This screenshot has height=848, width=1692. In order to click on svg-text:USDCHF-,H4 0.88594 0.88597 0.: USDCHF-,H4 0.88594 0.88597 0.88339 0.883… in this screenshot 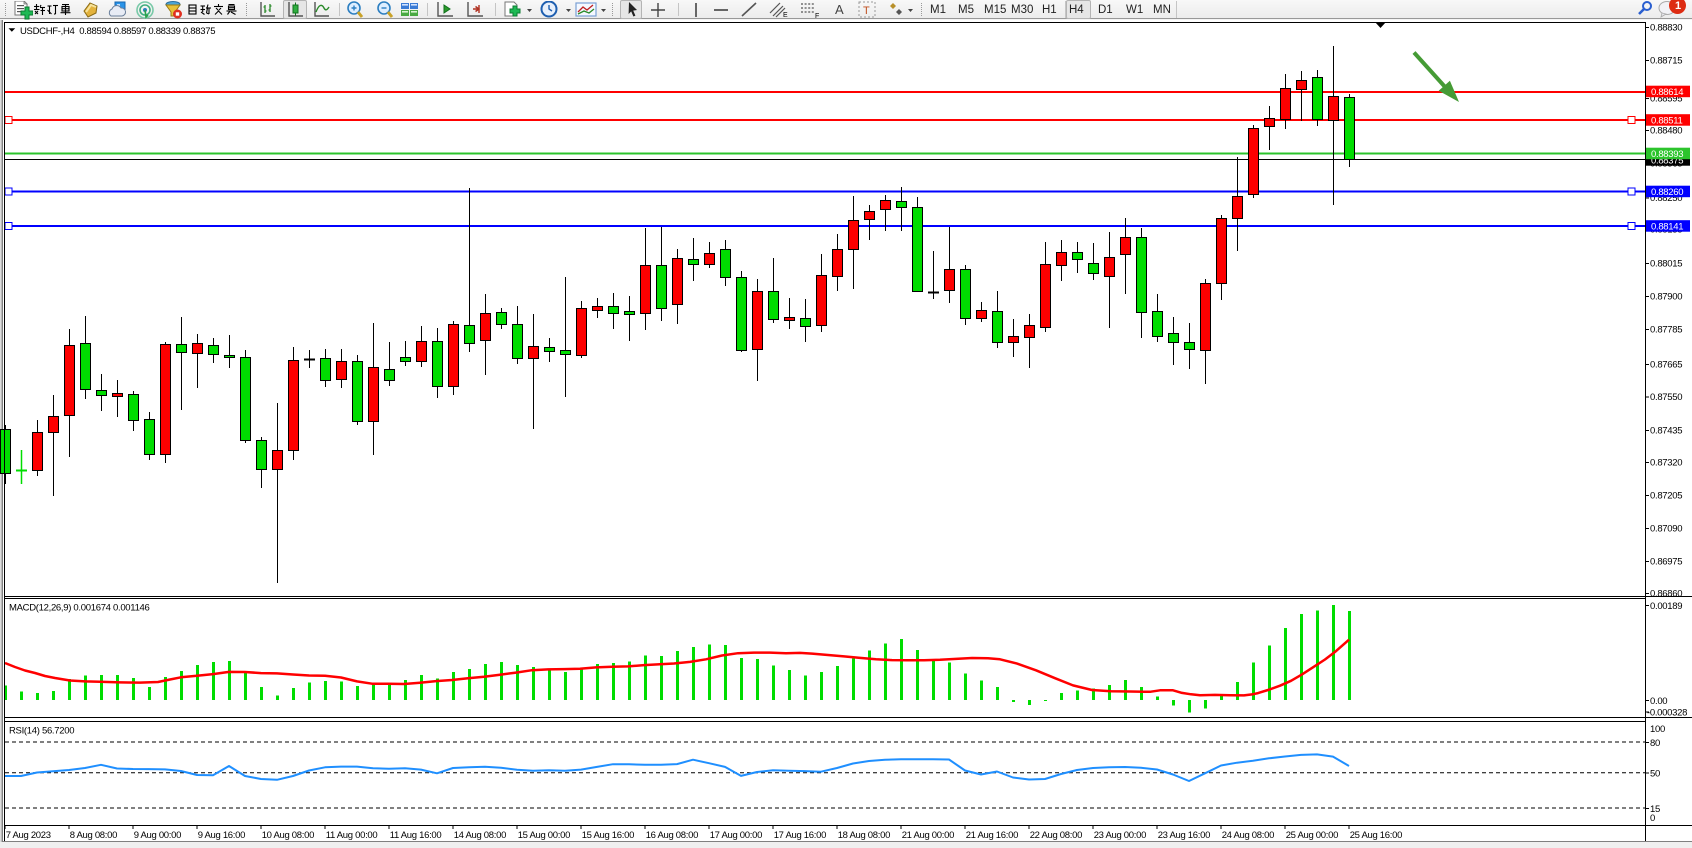, I will do `click(117, 31)`.